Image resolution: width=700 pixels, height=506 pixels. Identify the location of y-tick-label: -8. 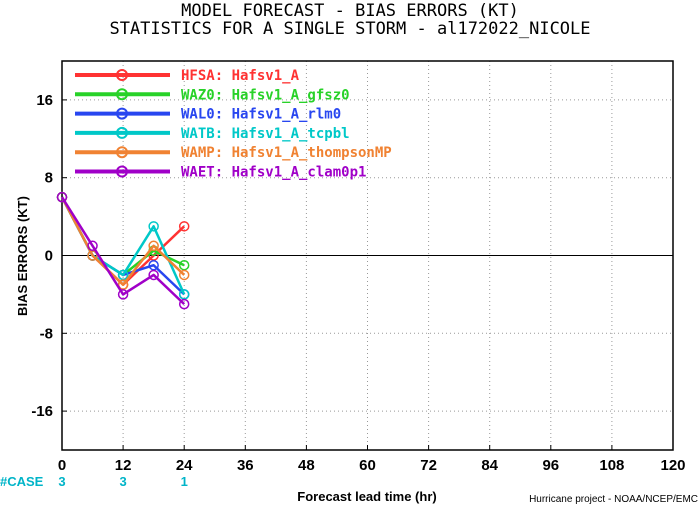
(46, 333).